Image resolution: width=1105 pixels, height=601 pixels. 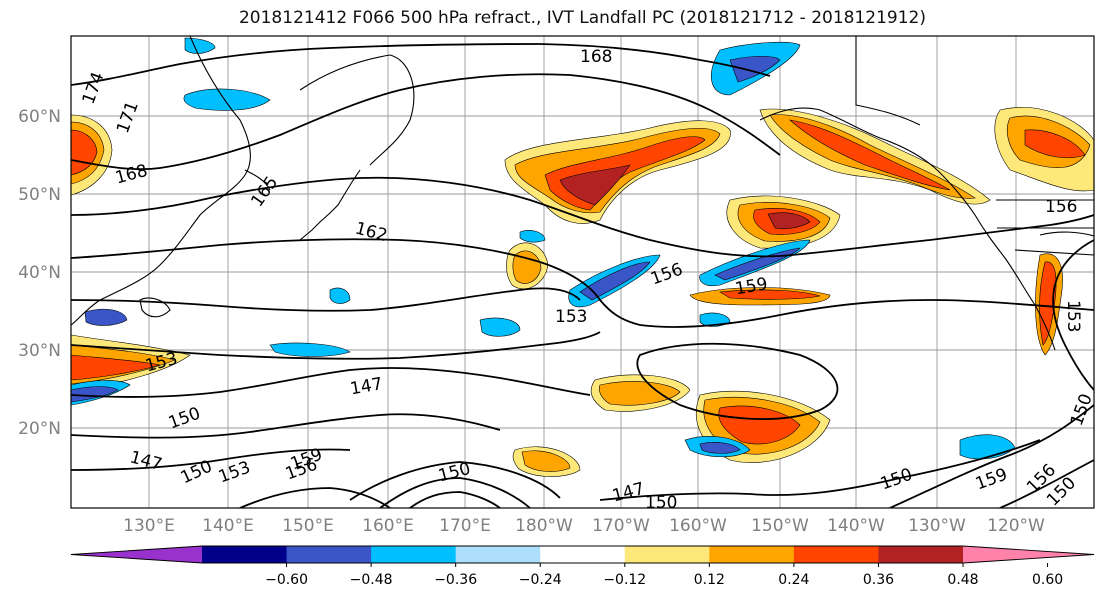 I want to click on lon-label: 160°W, so click(x=698, y=526).